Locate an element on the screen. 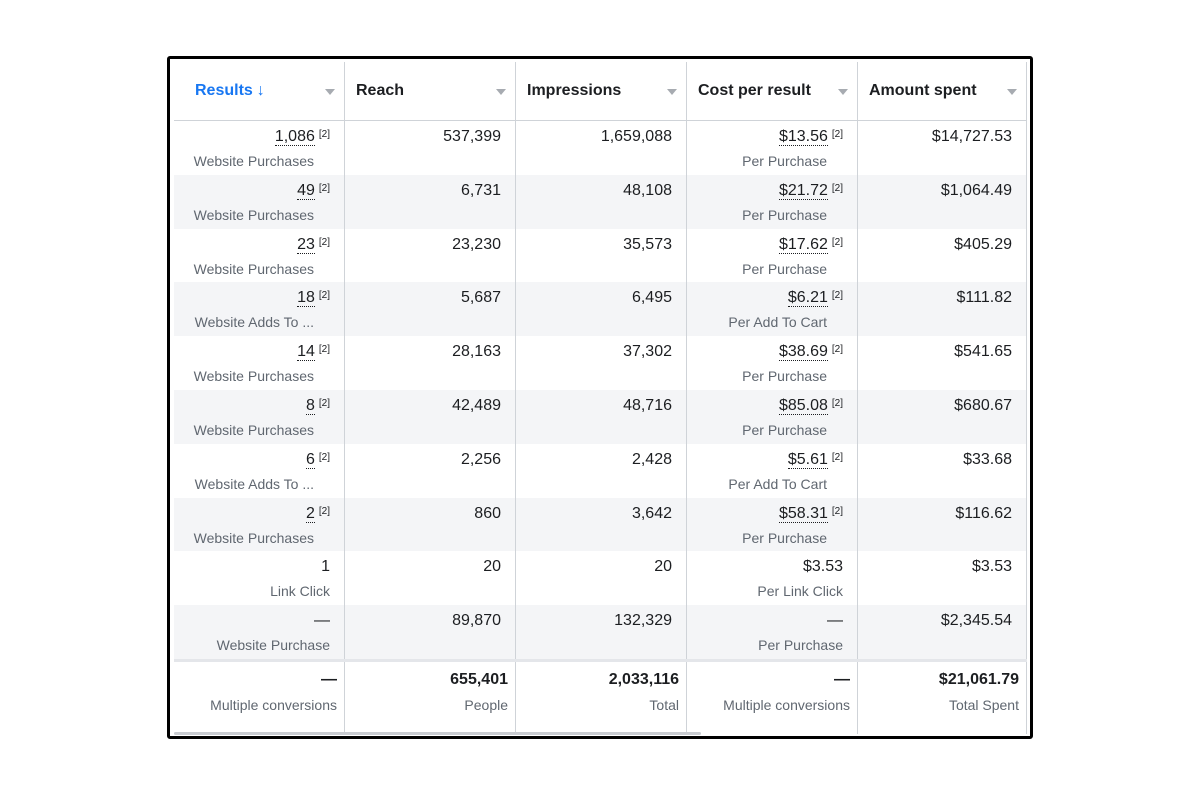 This screenshot has width=1200, height=795. cost-per-result-value: $21.72 [2] is located at coordinates (810, 190).